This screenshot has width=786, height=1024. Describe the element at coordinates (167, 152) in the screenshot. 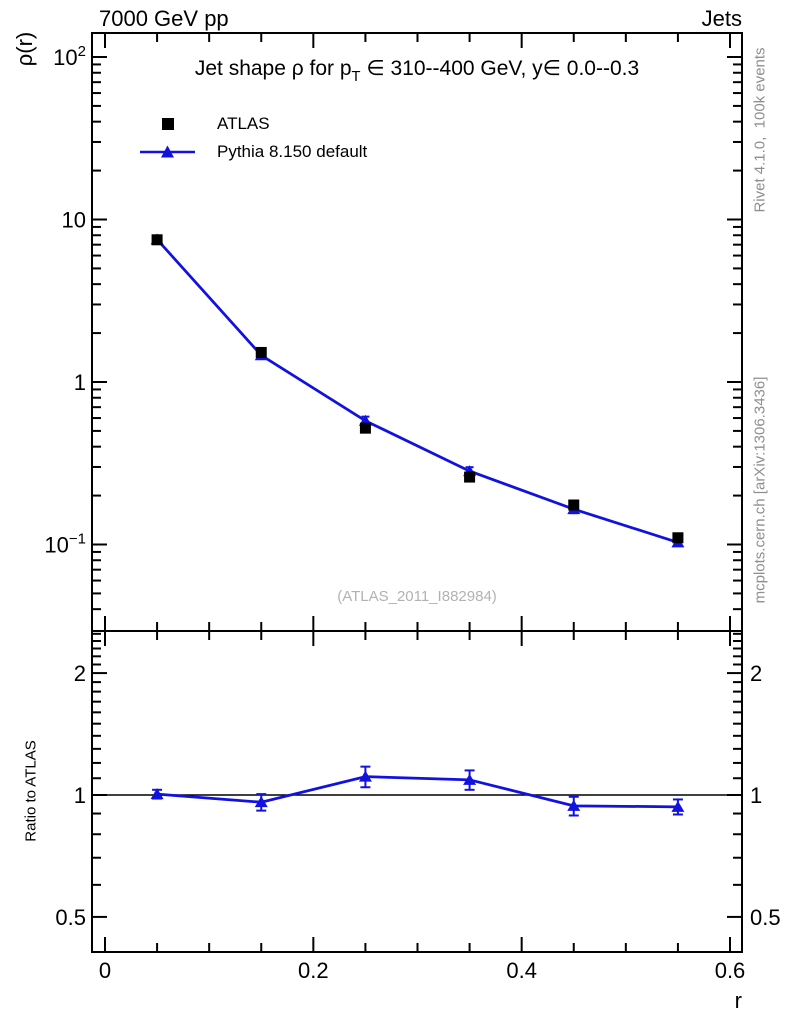

I see `pythia-triangle-line-marker-icon` at that location.